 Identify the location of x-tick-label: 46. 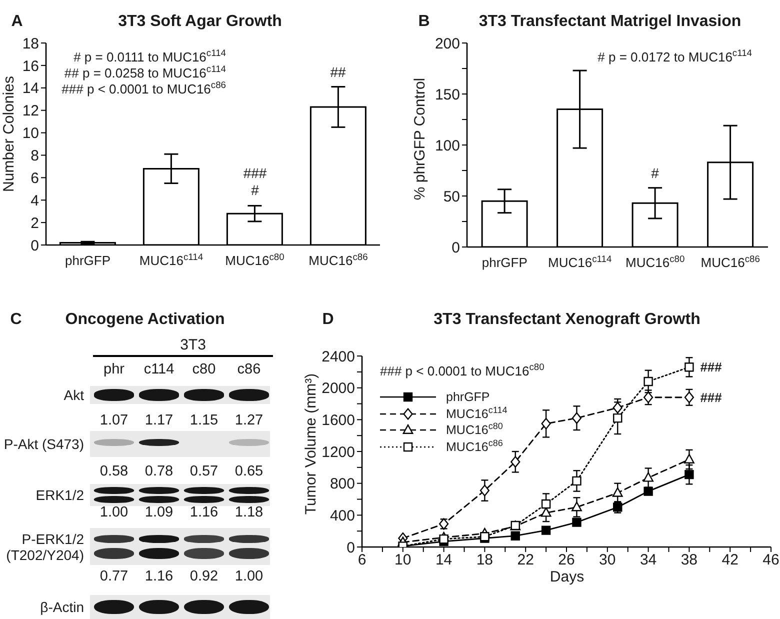
(771, 560).